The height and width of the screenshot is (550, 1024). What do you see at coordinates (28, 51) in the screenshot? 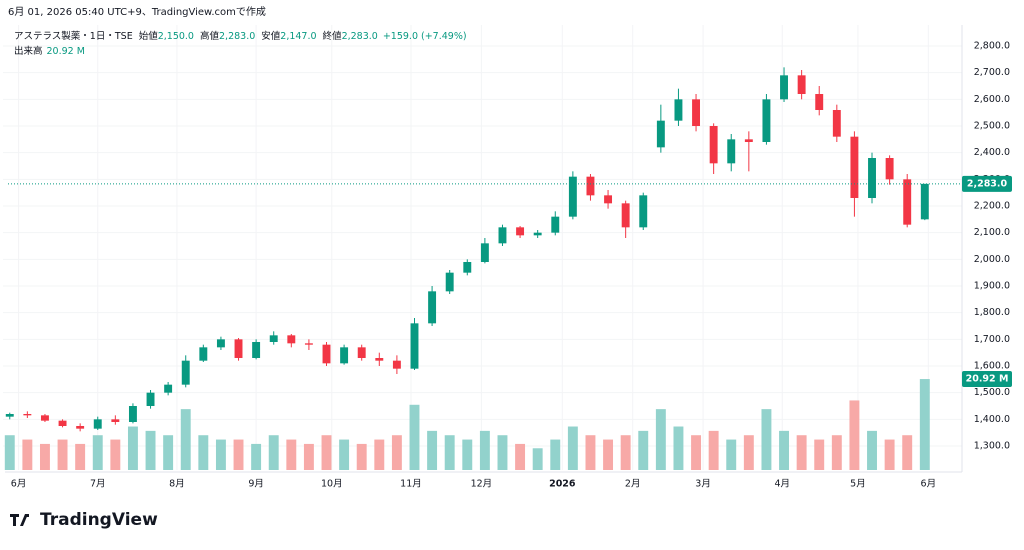
I see `volume-name: 出来高` at bounding box center [28, 51].